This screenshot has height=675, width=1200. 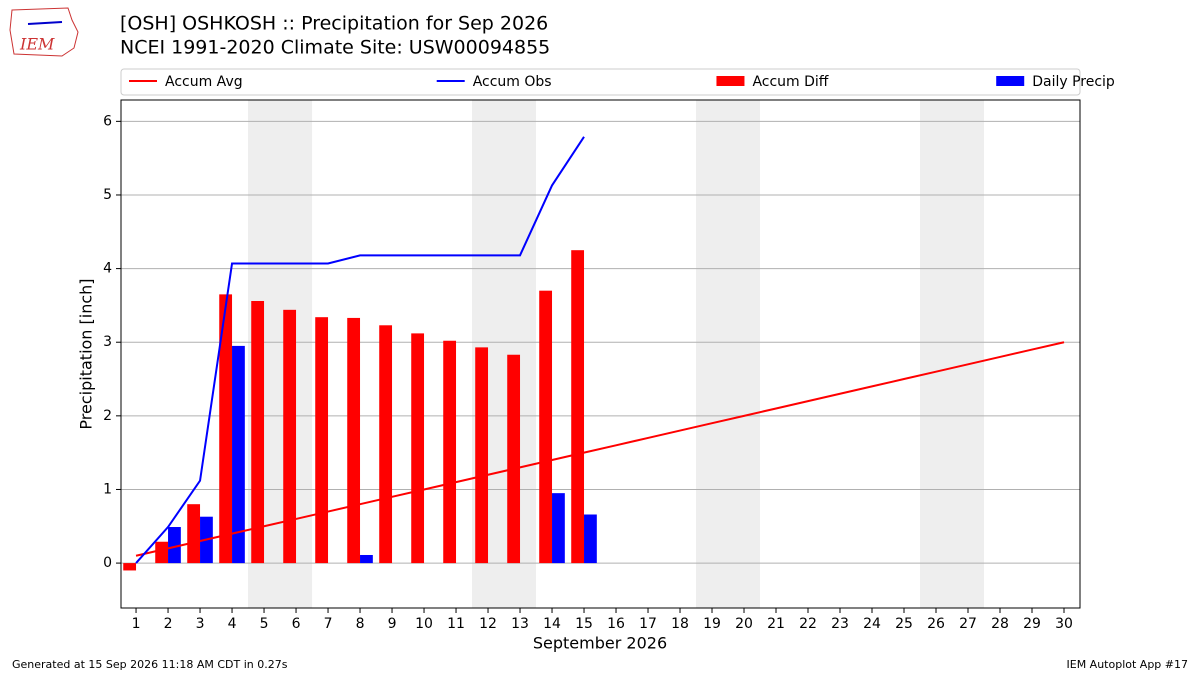 I want to click on y-tick-label: 1, so click(x=107, y=489).